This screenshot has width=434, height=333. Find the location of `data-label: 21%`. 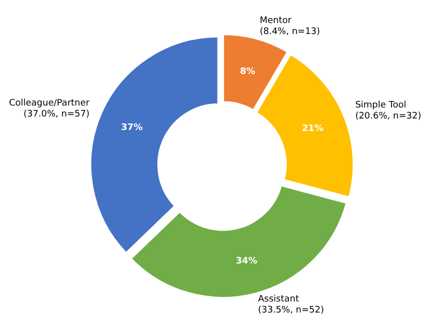

data-label: 21% is located at coordinates (313, 129).